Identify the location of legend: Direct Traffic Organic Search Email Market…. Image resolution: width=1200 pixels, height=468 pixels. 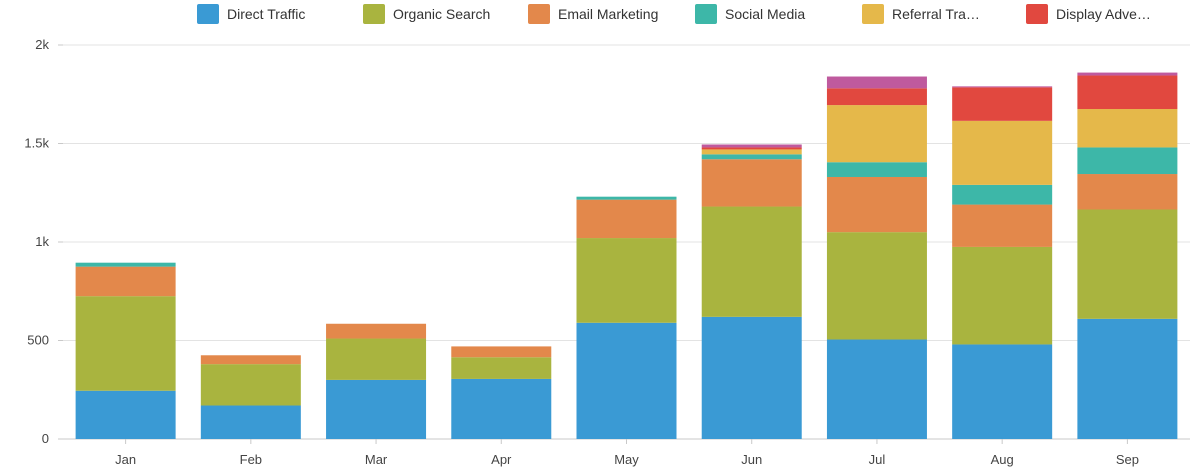
(674, 14).